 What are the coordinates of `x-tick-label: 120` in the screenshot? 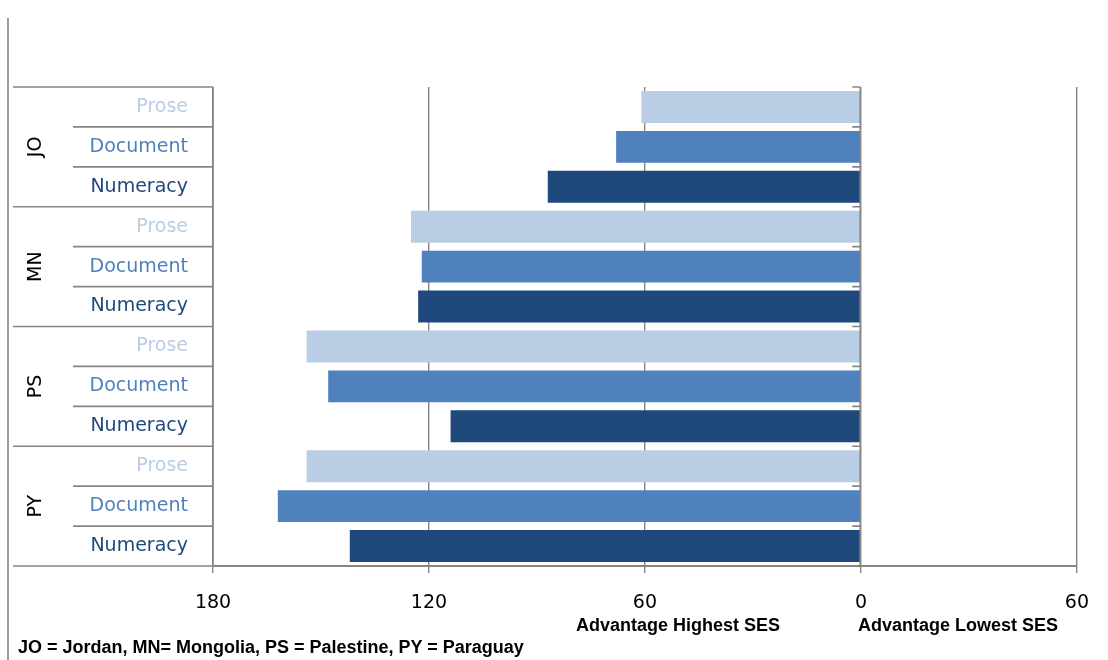 It's located at (429, 601).